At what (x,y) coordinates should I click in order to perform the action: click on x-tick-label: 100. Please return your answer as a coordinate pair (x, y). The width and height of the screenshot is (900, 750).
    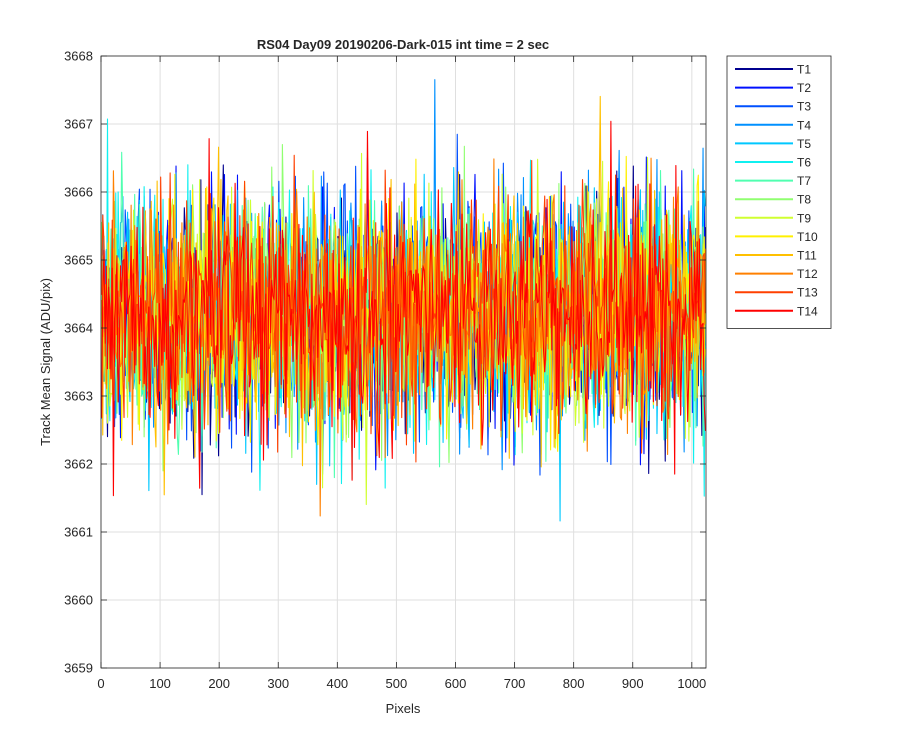
    Looking at the image, I should click on (160, 683).